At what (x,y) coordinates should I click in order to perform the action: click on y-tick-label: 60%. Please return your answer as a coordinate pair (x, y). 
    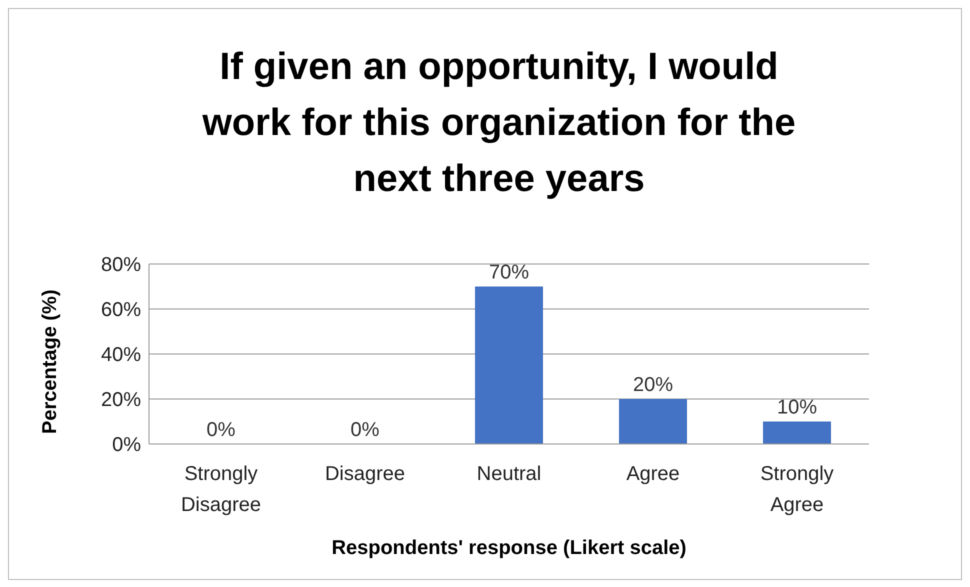
    Looking at the image, I should click on (121, 310).